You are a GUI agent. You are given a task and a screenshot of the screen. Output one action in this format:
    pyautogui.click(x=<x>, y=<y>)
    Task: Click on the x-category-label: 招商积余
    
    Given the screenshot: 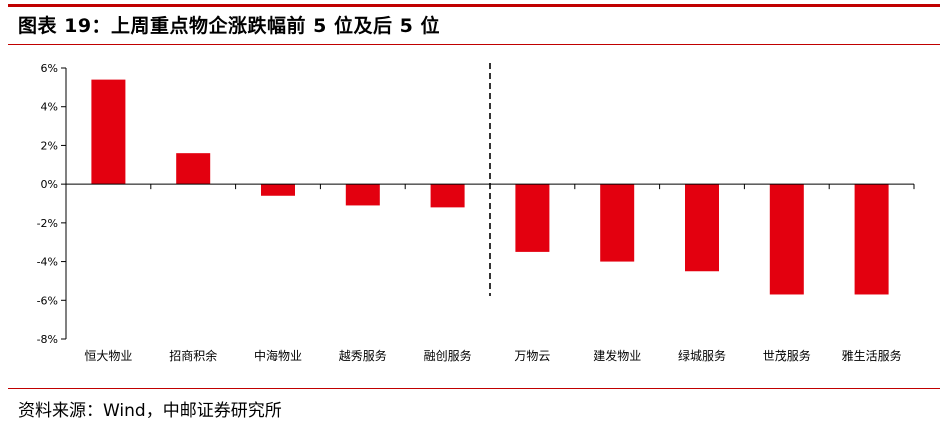 What is the action you would take?
    pyautogui.click(x=193, y=355)
    